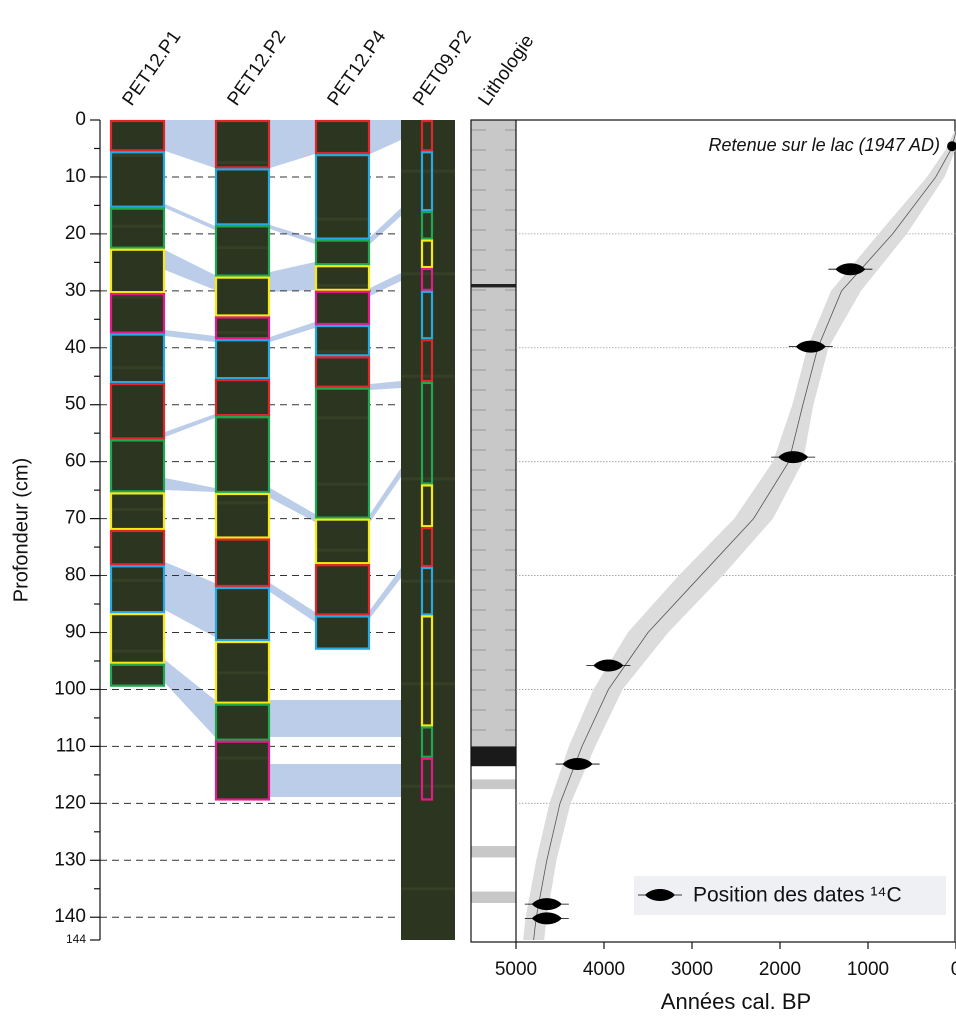  What do you see at coordinates (797, 895) in the screenshot?
I see `legend-label: Position des dates ¹⁴C` at bounding box center [797, 895].